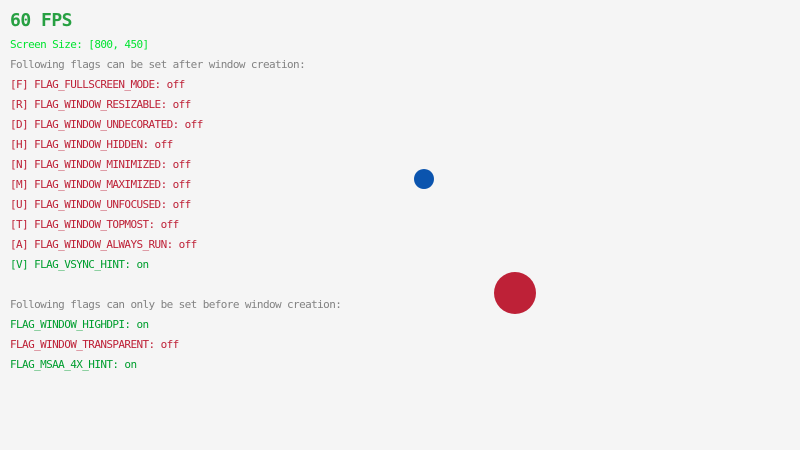 The width and height of the screenshot is (800, 450). What do you see at coordinates (424, 179) in the screenshot?
I see `blue-ball` at bounding box center [424, 179].